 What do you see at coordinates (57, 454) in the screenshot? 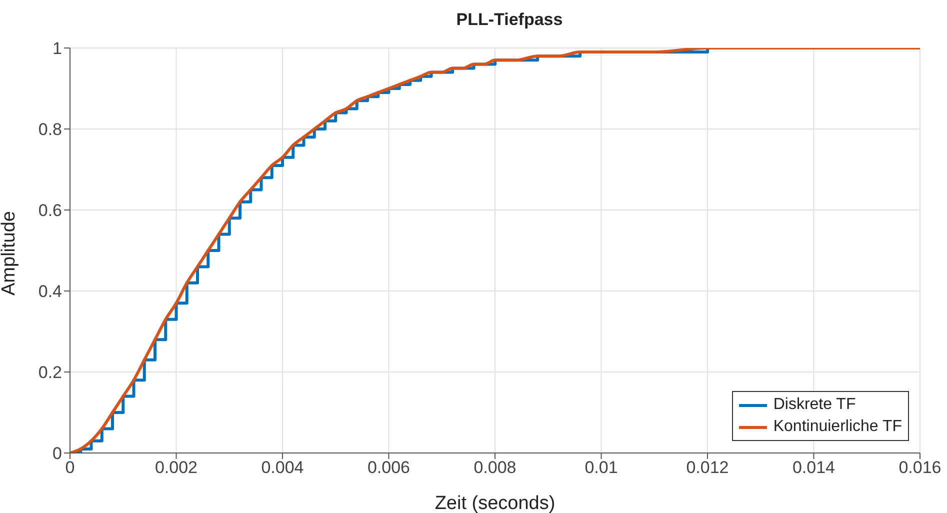
I see `y-tick-label: 0` at bounding box center [57, 454].